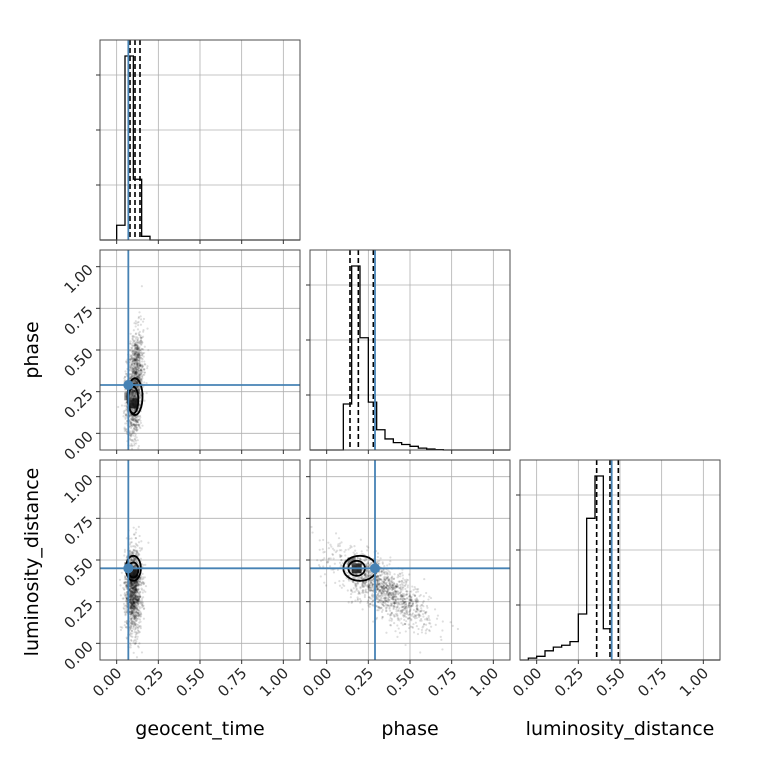 The width and height of the screenshot is (760, 760). What do you see at coordinates (78, 614) in the screenshot?
I see `y-tick-label: 0.25` at bounding box center [78, 614].